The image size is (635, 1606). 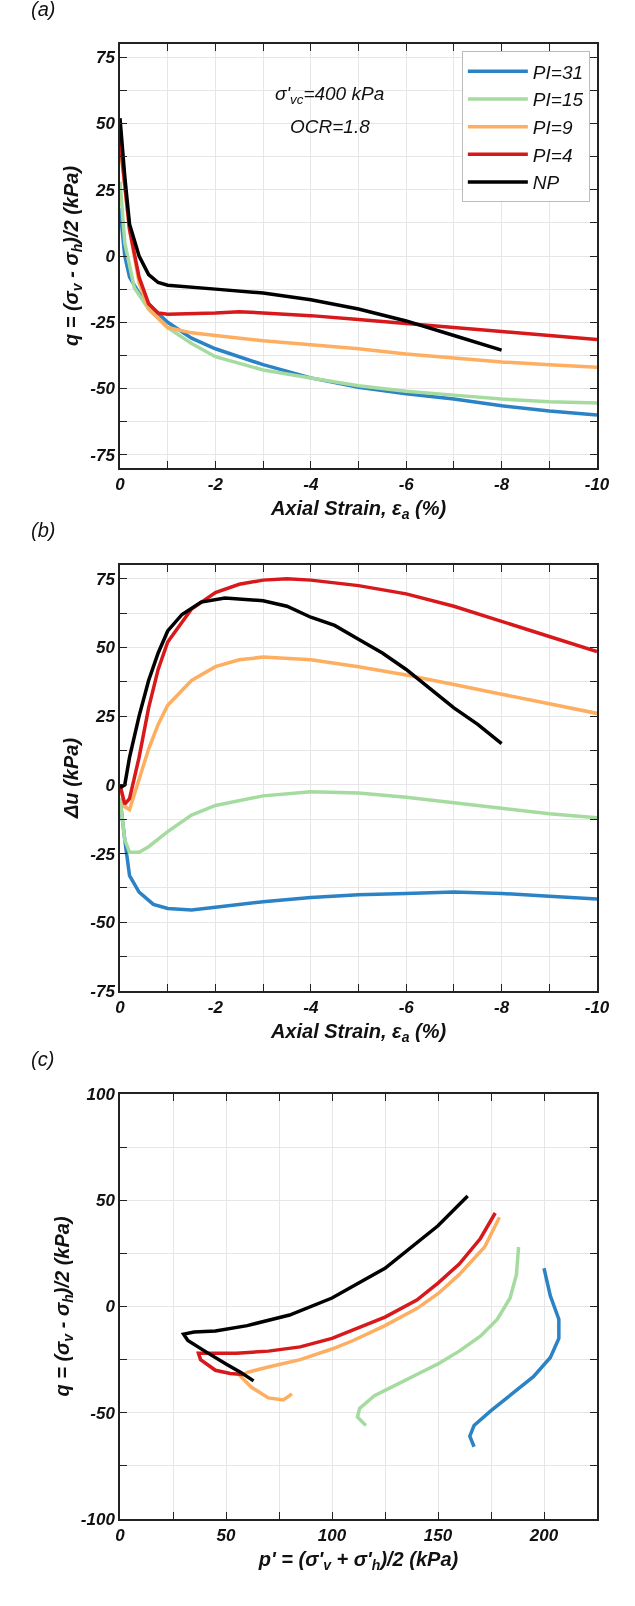 I want to click on annotation: σ'$_{vc}$=400 kPa, so click(x=330, y=95).